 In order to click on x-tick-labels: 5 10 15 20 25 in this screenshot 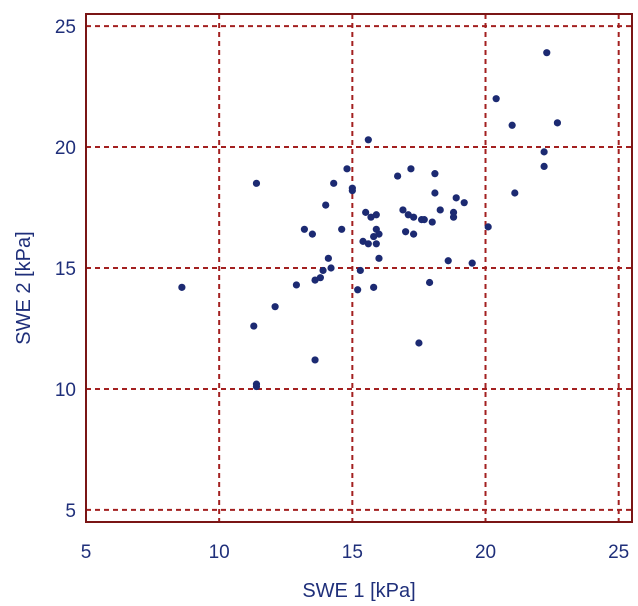, I will do `click(355, 552)`.